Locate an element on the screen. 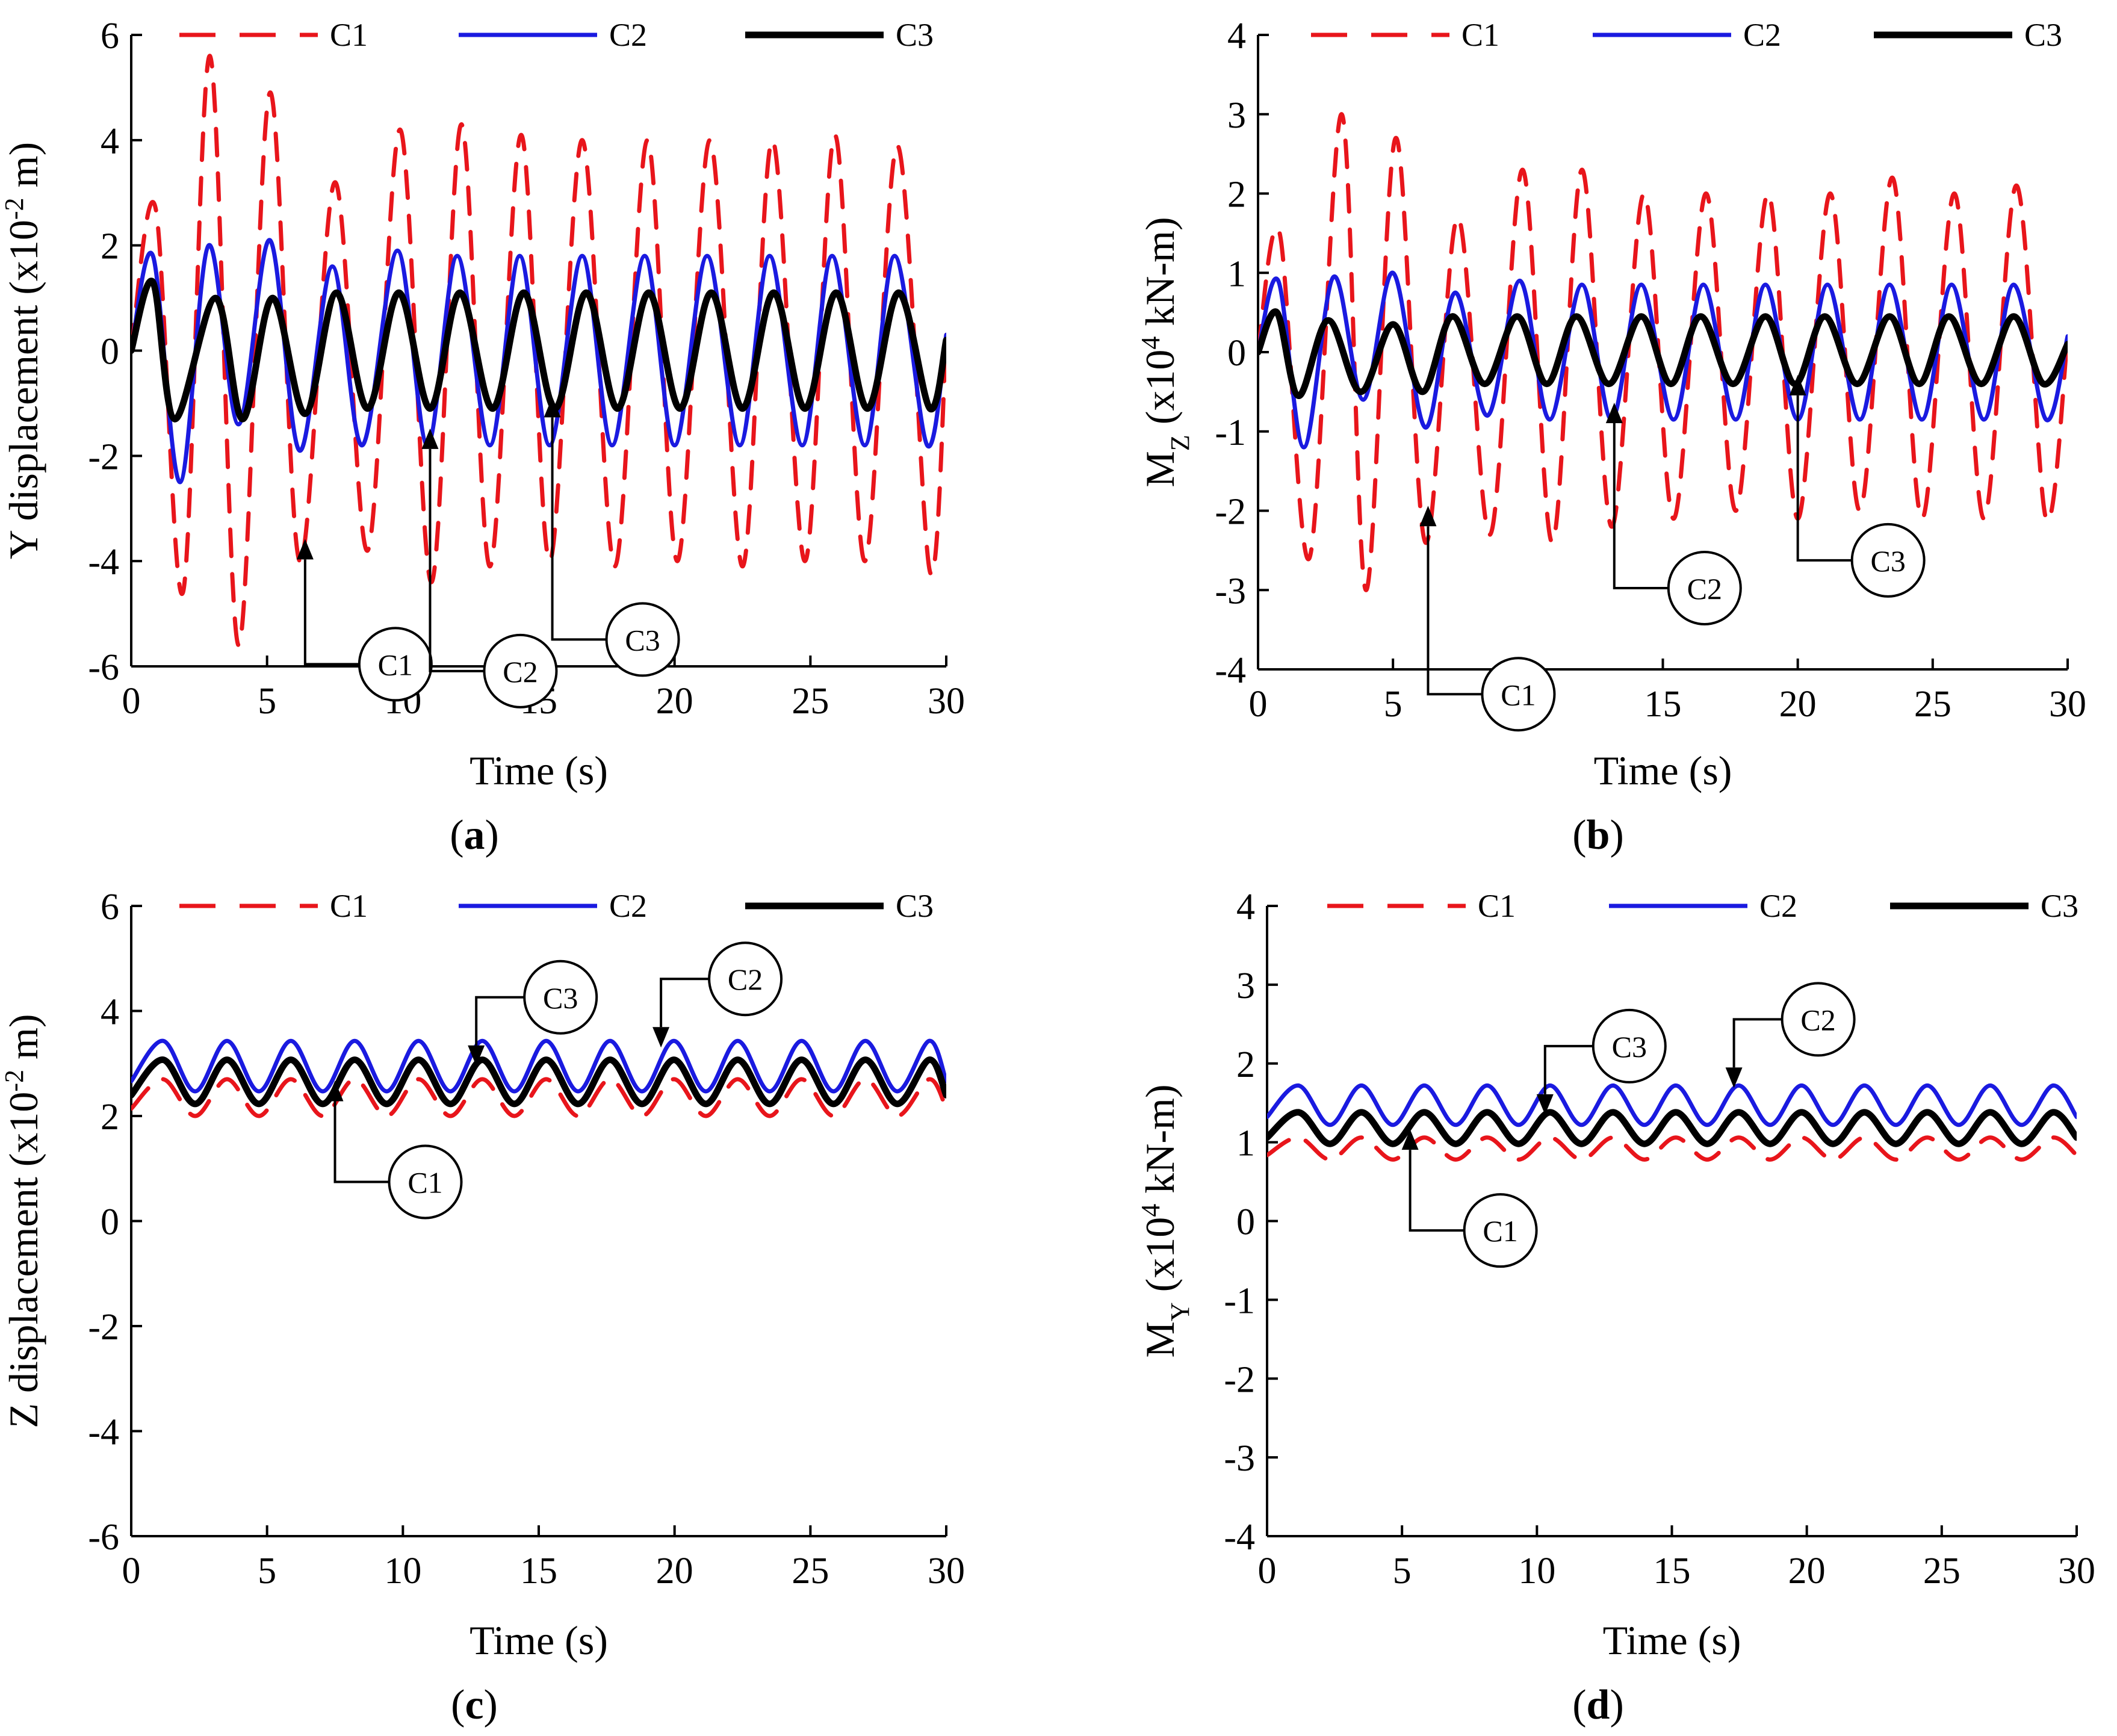  y-tick-label: -4 is located at coordinates (103, 1432).